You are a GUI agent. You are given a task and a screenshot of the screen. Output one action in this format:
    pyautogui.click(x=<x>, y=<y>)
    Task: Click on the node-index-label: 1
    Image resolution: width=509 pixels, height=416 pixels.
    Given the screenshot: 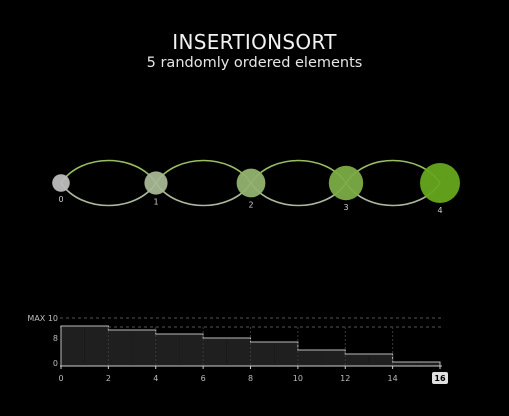 What is the action you would take?
    pyautogui.click(x=155, y=202)
    